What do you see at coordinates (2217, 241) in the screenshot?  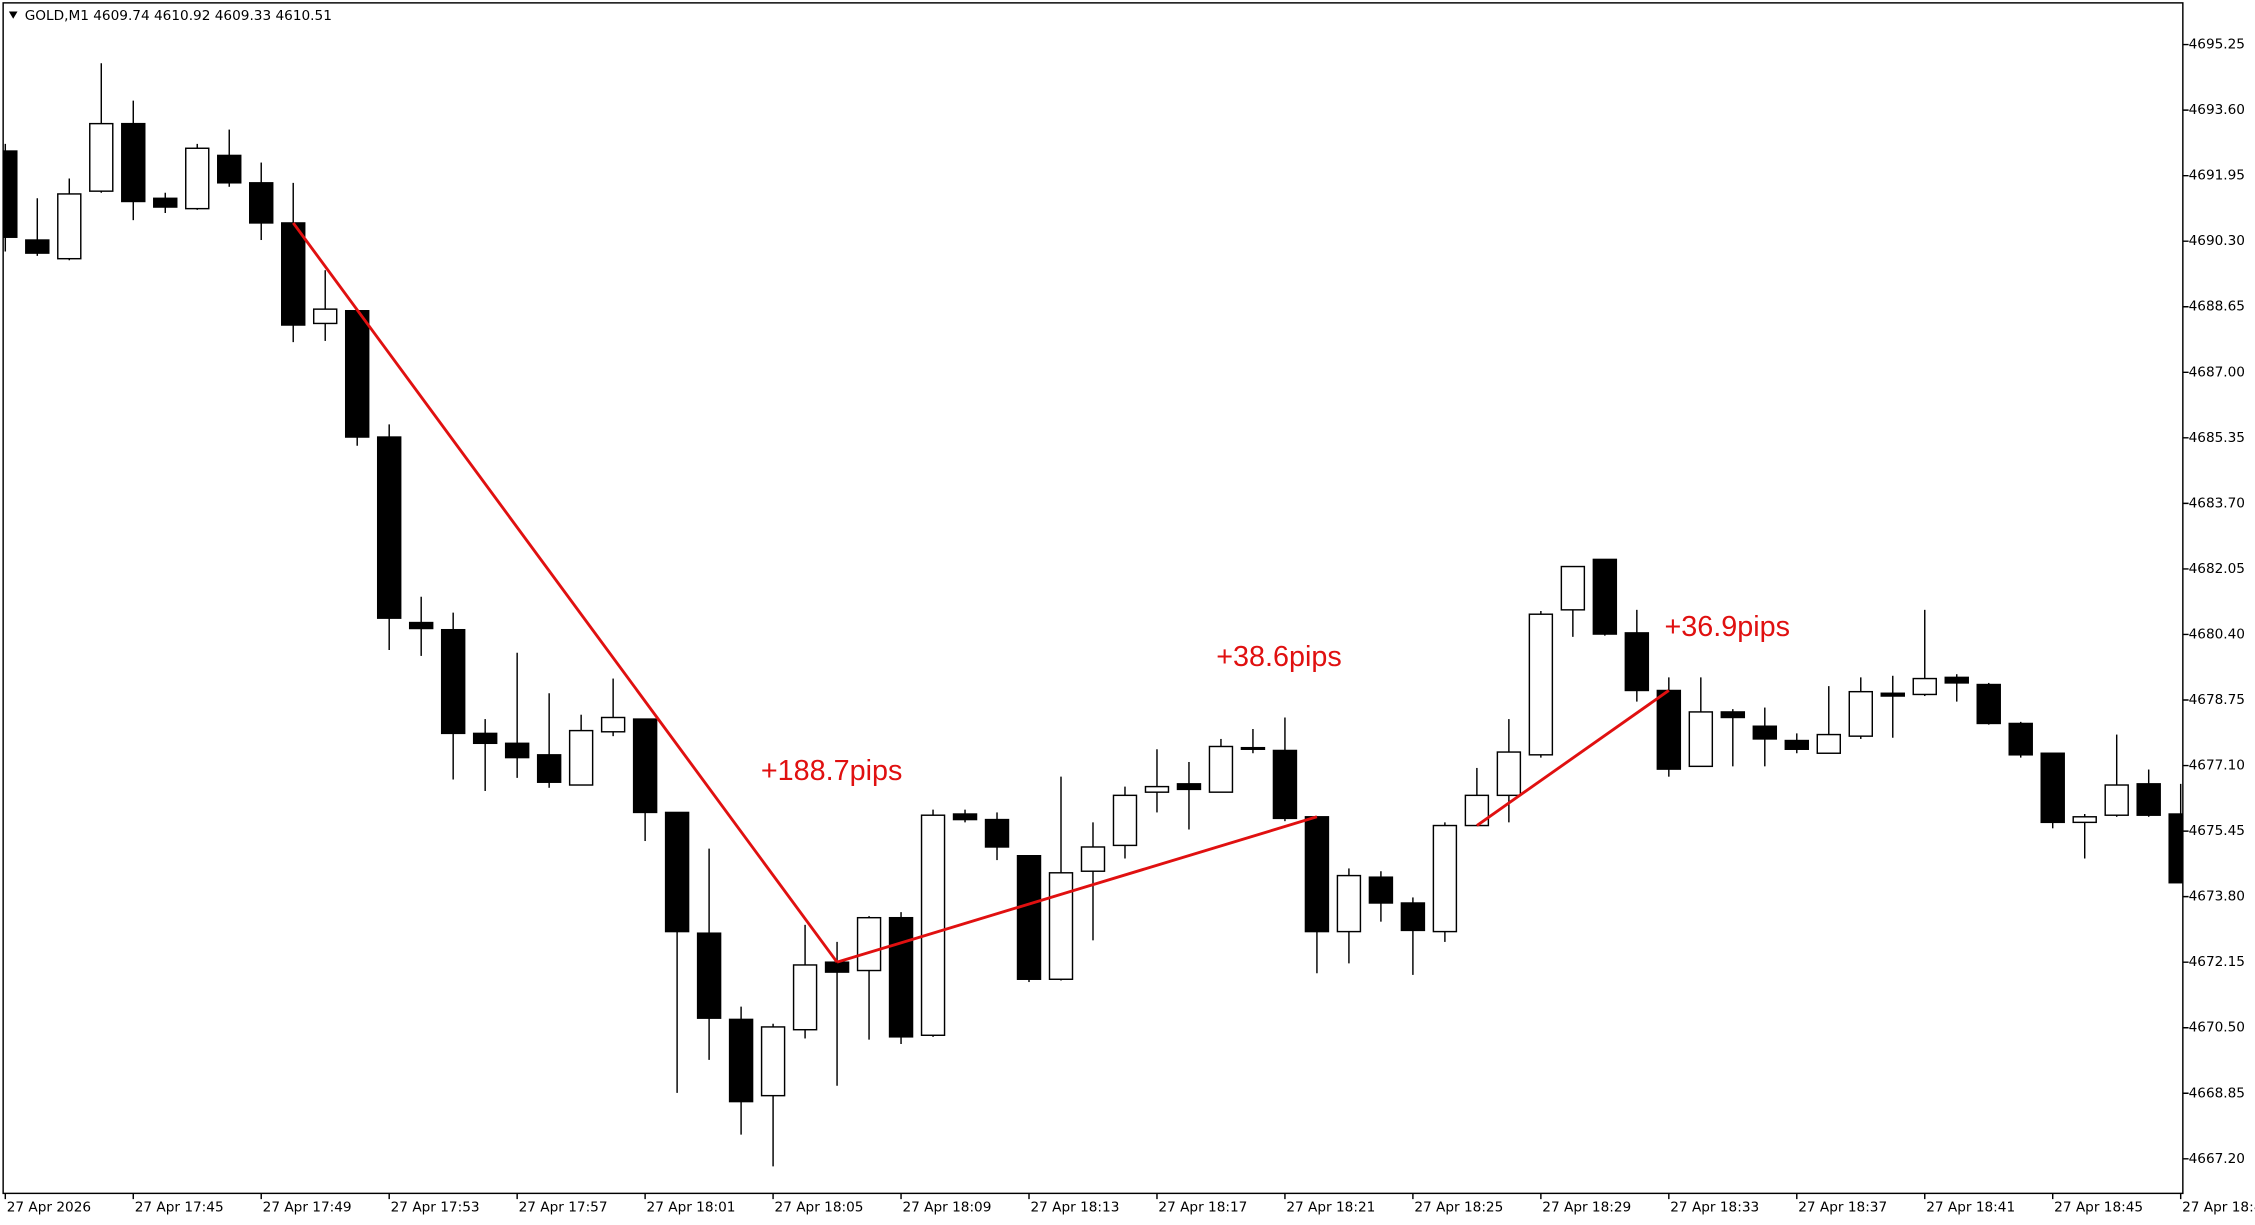 I see `y-tick-label: 4690.30` at bounding box center [2217, 241].